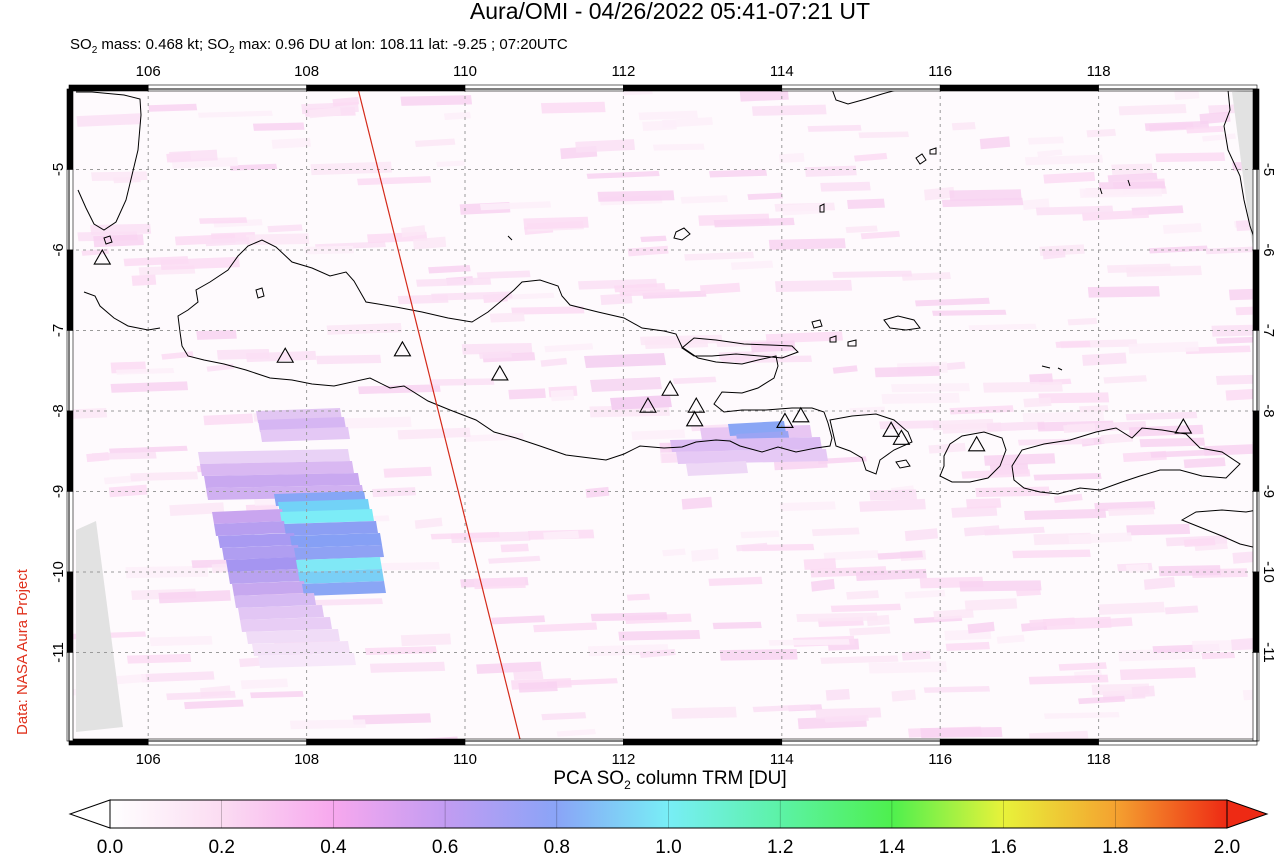 The width and height of the screenshot is (1288, 855). Describe the element at coordinates (940, 71) in the screenshot. I see `lon-tick-label: 116` at that location.